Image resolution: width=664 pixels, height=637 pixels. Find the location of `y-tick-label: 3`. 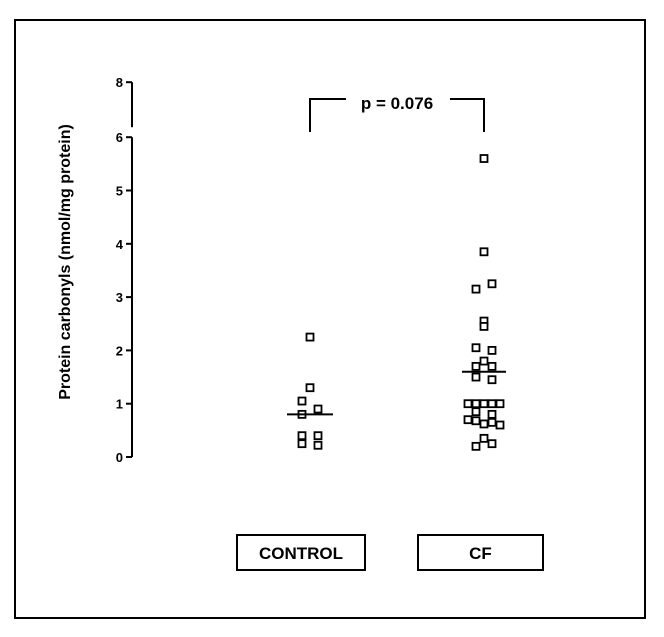

y-tick-label: 3 is located at coordinates (119, 297).